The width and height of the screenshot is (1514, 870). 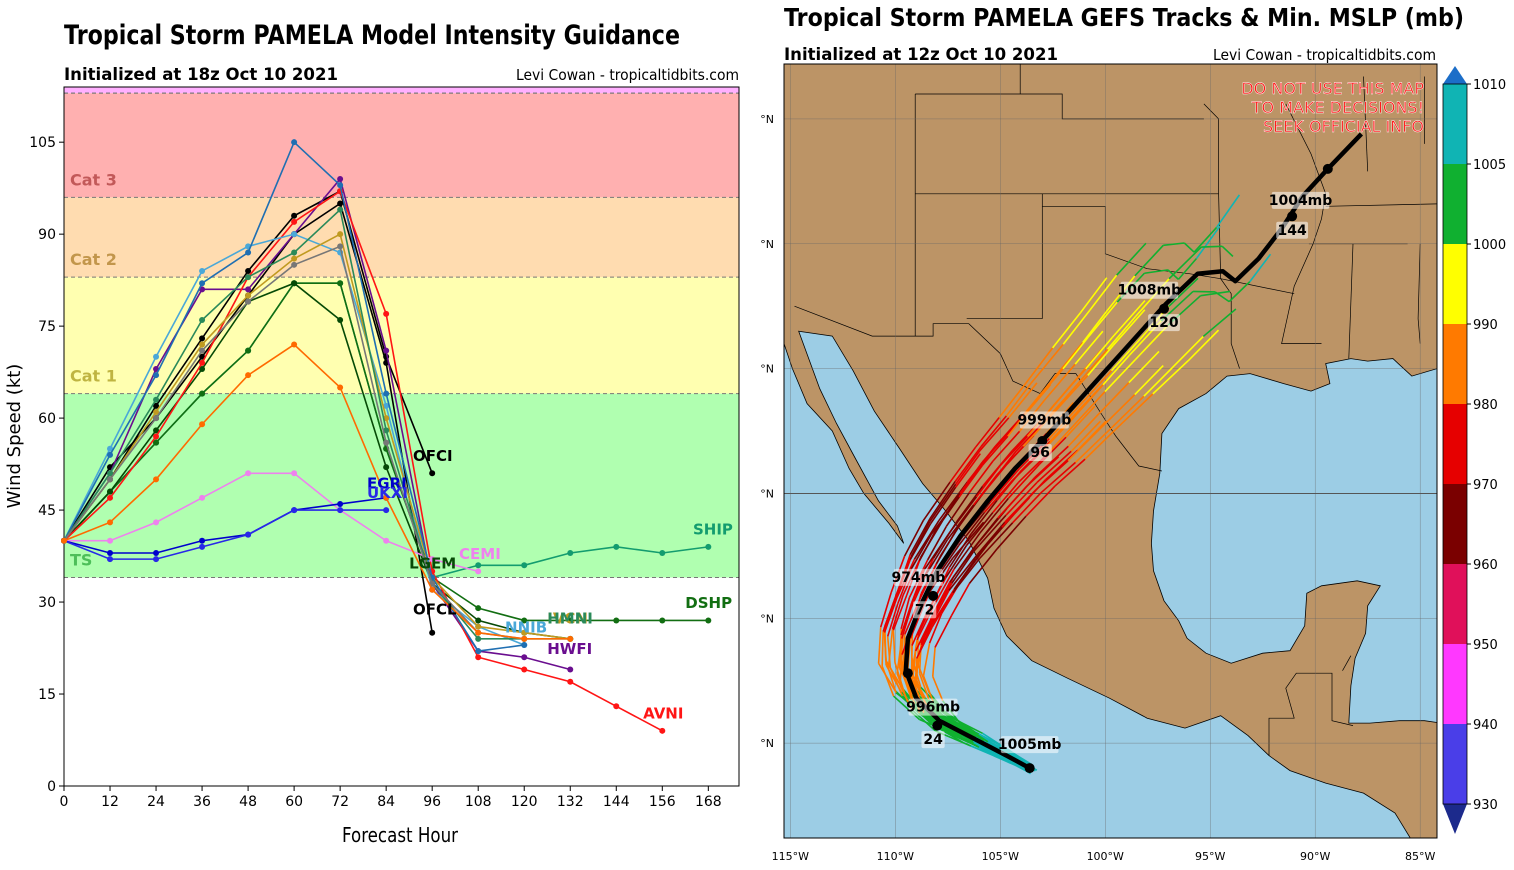 I want to click on lat-label: 15°N, so click(x=767, y=743).